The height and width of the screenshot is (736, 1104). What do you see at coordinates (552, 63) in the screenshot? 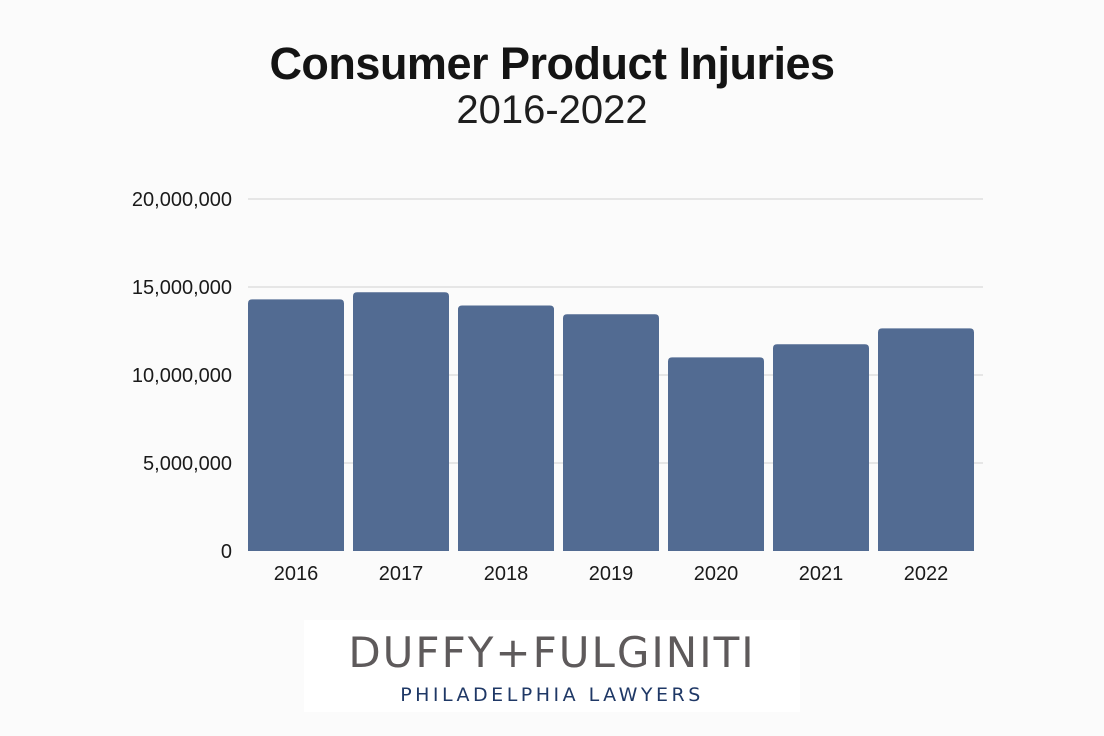
I see `chart-title: Consumer Product Injuries` at bounding box center [552, 63].